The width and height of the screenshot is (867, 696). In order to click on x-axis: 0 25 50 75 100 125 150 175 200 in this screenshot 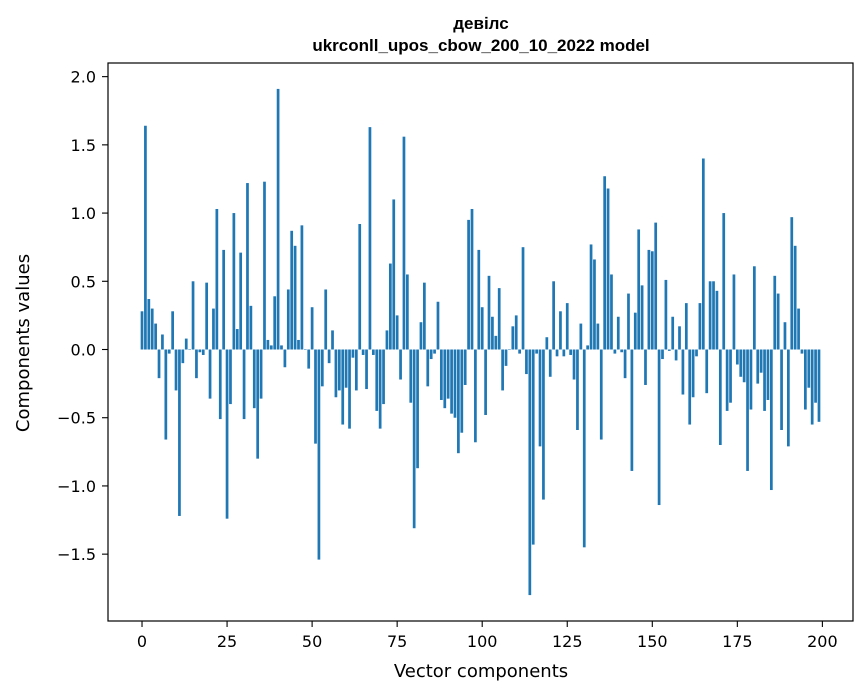, I will do `click(487, 636)`.